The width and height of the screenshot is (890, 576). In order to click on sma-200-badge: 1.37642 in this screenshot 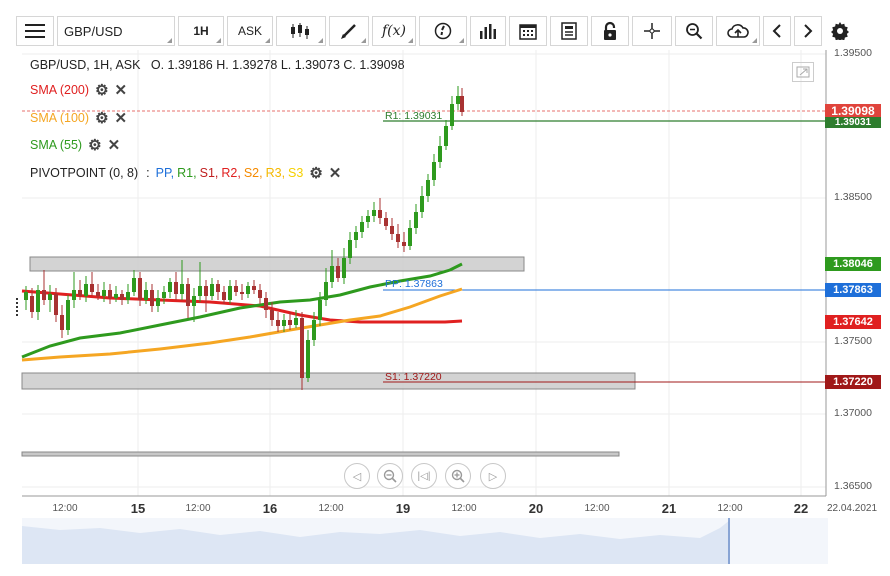, I will do `click(853, 322)`.